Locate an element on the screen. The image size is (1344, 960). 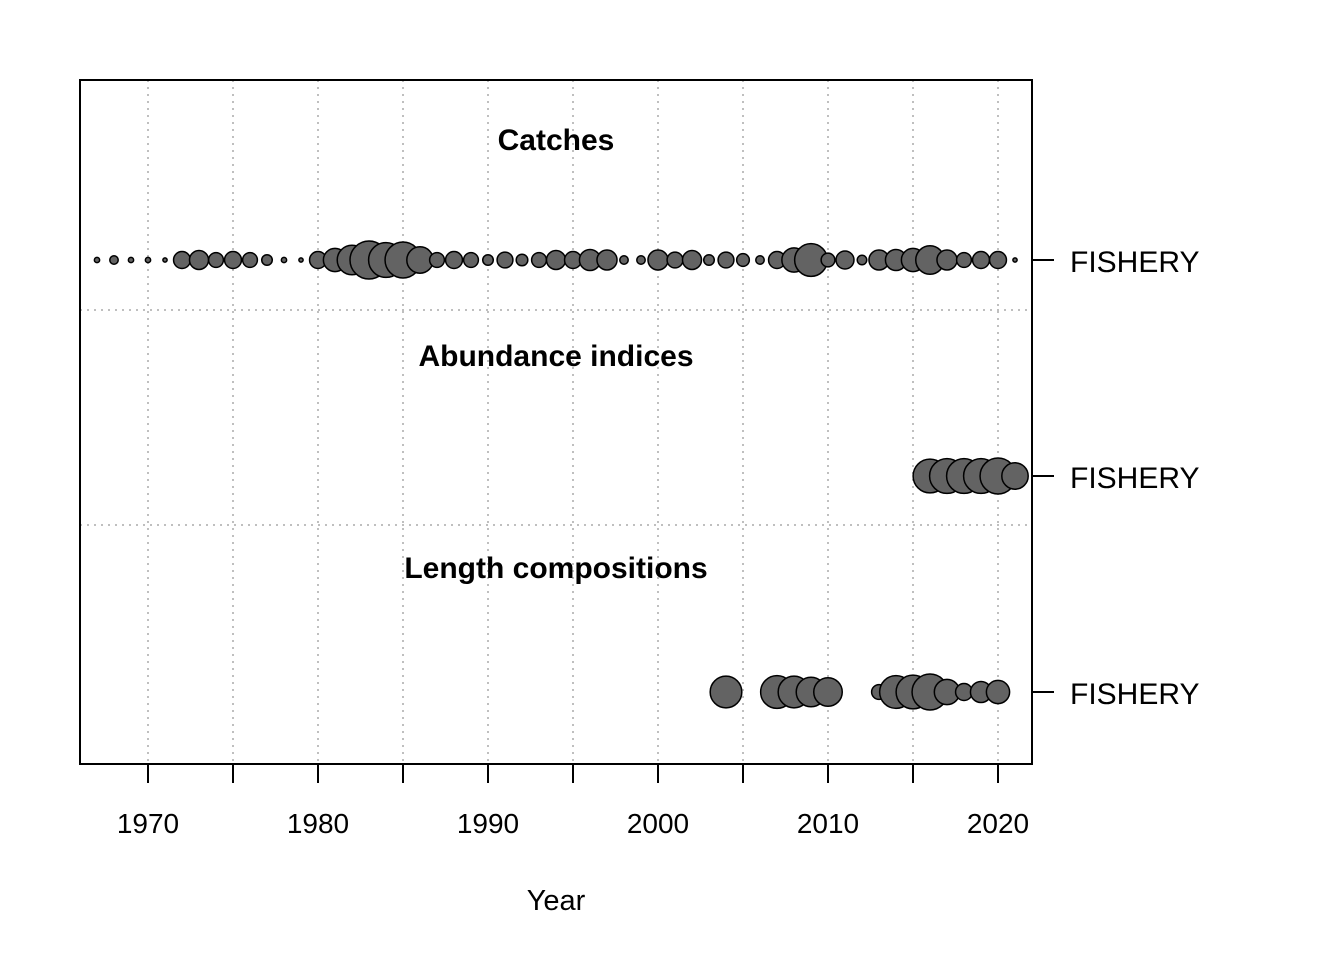
x-axis-title: Year is located at coordinates (556, 901).